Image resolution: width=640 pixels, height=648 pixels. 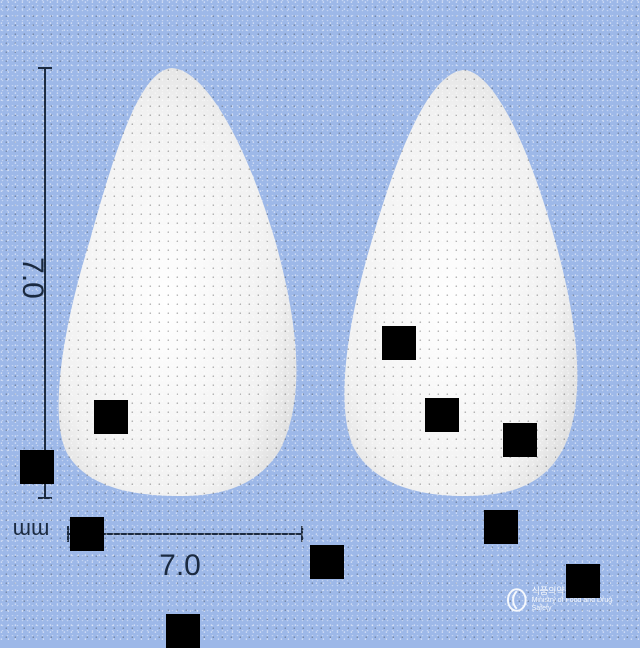 What do you see at coordinates (572, 604) in the screenshot?
I see `watermark-english: Ministry of Food and Drug Safety` at bounding box center [572, 604].